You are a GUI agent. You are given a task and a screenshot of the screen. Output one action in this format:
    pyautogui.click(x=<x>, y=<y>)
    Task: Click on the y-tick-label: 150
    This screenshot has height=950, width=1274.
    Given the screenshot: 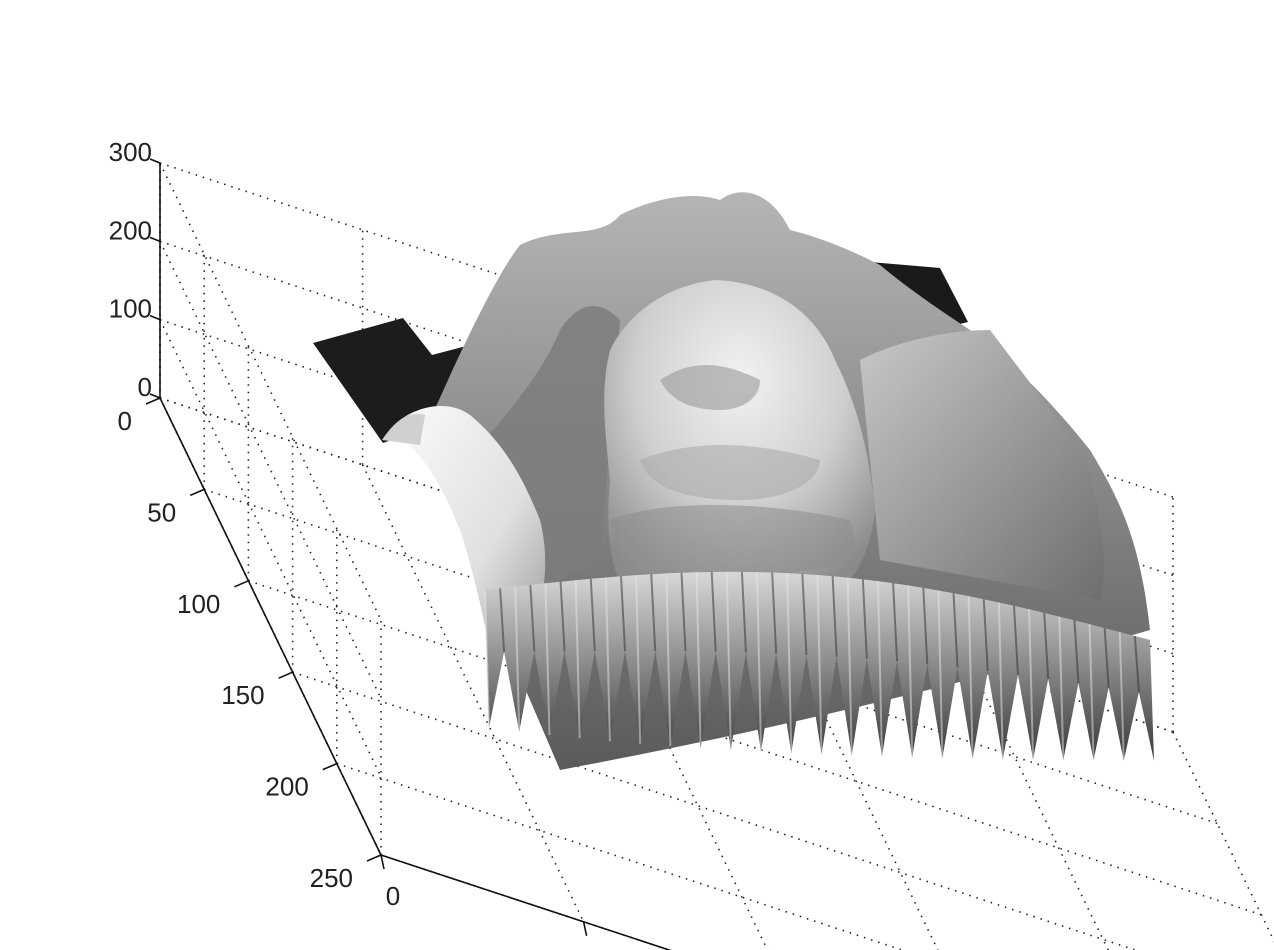 What is the action you would take?
    pyautogui.click(x=242, y=695)
    